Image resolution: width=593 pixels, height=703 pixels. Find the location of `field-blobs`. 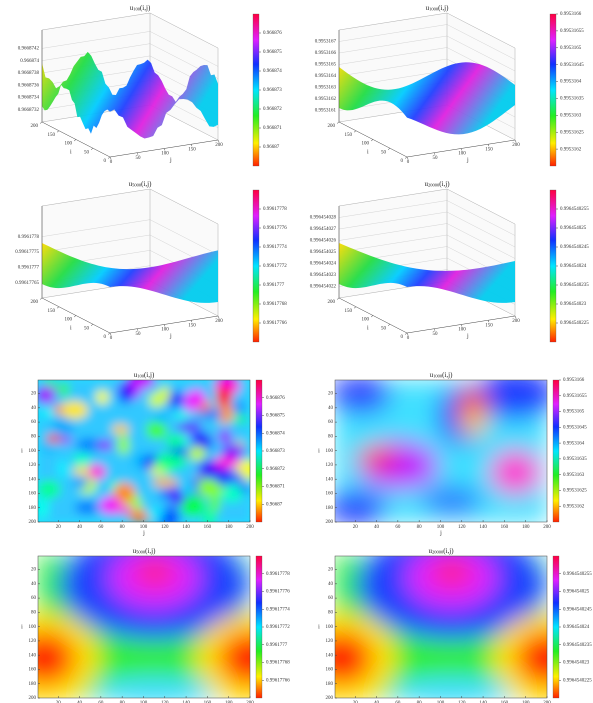

field-blobs is located at coordinates (144, 627).